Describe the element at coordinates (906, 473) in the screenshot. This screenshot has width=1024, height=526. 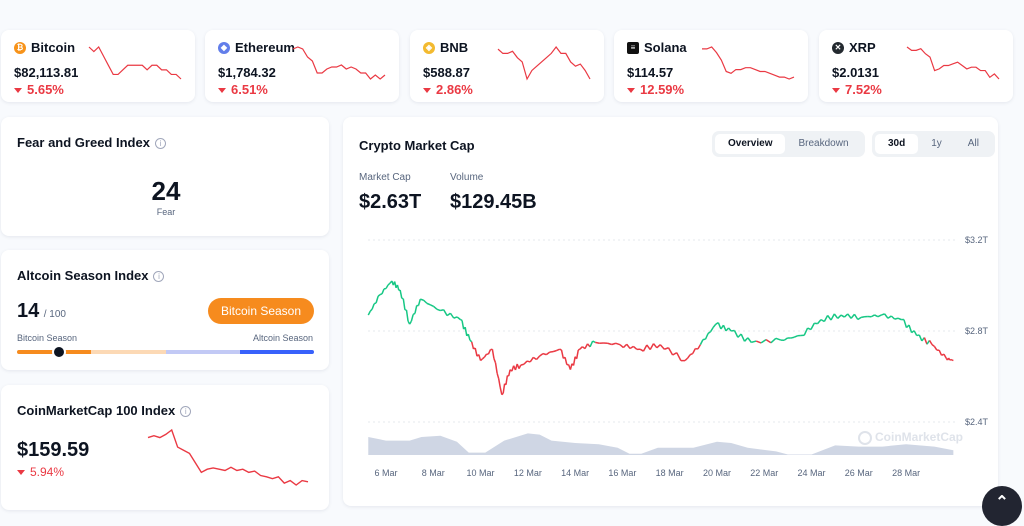
I see `x-tick-label: 28 Mar` at that location.